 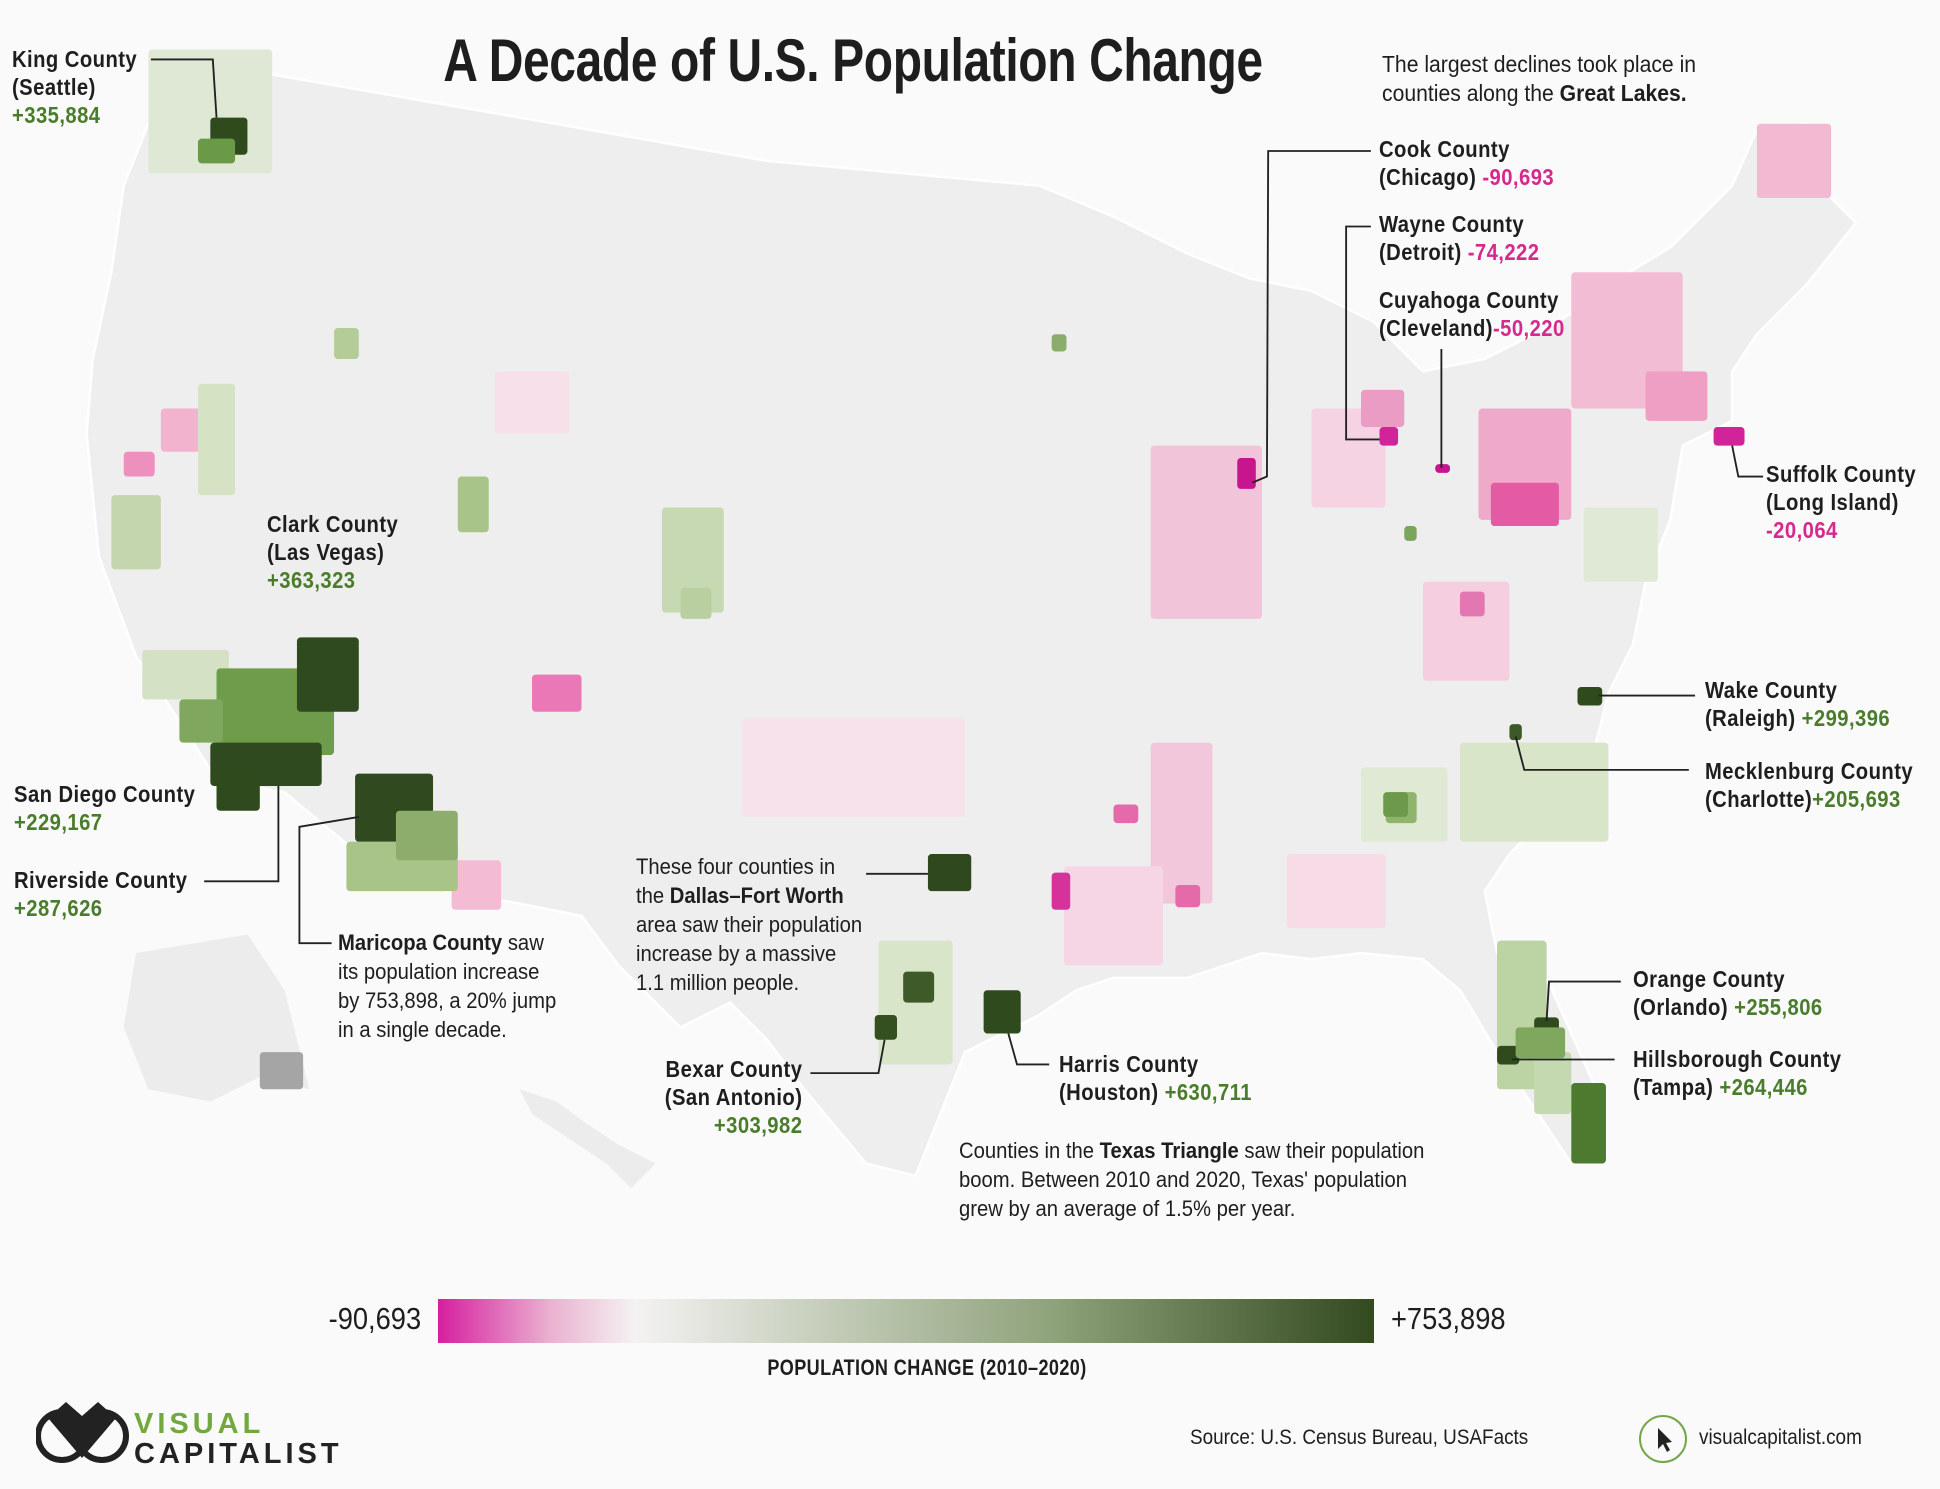 What do you see at coordinates (1472, 314) in the screenshot?
I see `callout-cuyahoga: Cuyahoga County (Cleveland)-50,220` at bounding box center [1472, 314].